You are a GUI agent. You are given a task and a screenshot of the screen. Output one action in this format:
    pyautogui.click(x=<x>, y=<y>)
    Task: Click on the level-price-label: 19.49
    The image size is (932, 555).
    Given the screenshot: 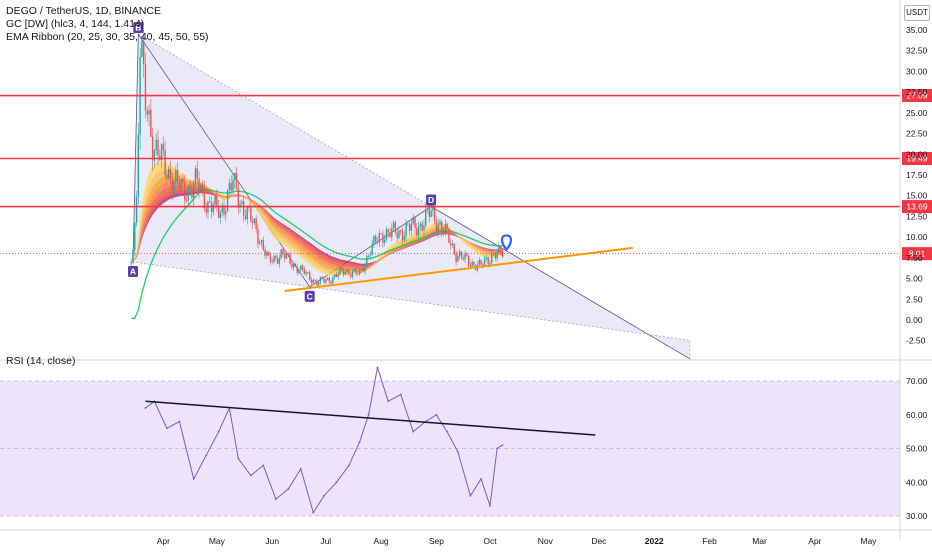 What is the action you would take?
    pyautogui.click(x=917, y=159)
    